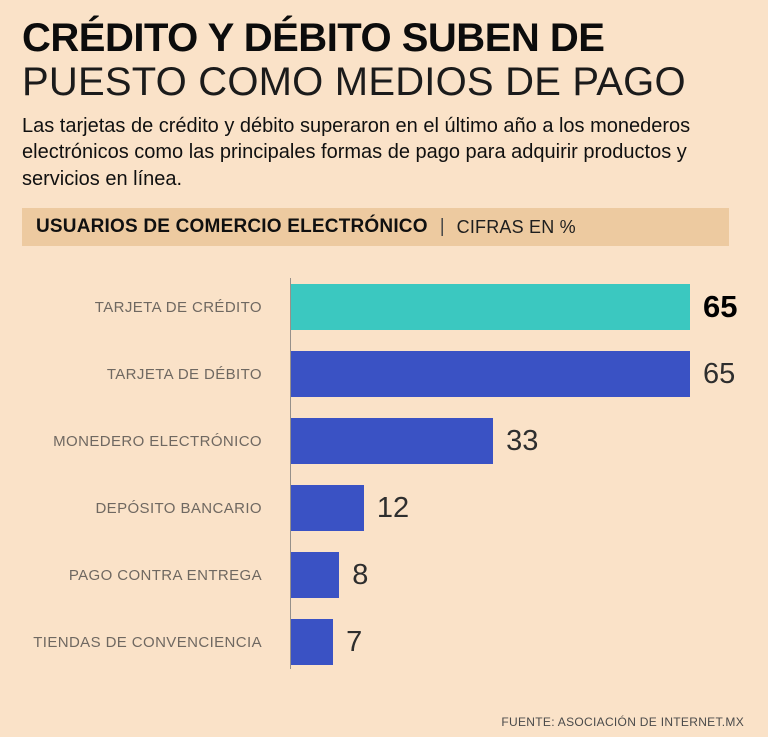 The height and width of the screenshot is (755, 768). I want to click on chart-row: TIENDAS DE CONVENCIENCIA 7, so click(384, 642).